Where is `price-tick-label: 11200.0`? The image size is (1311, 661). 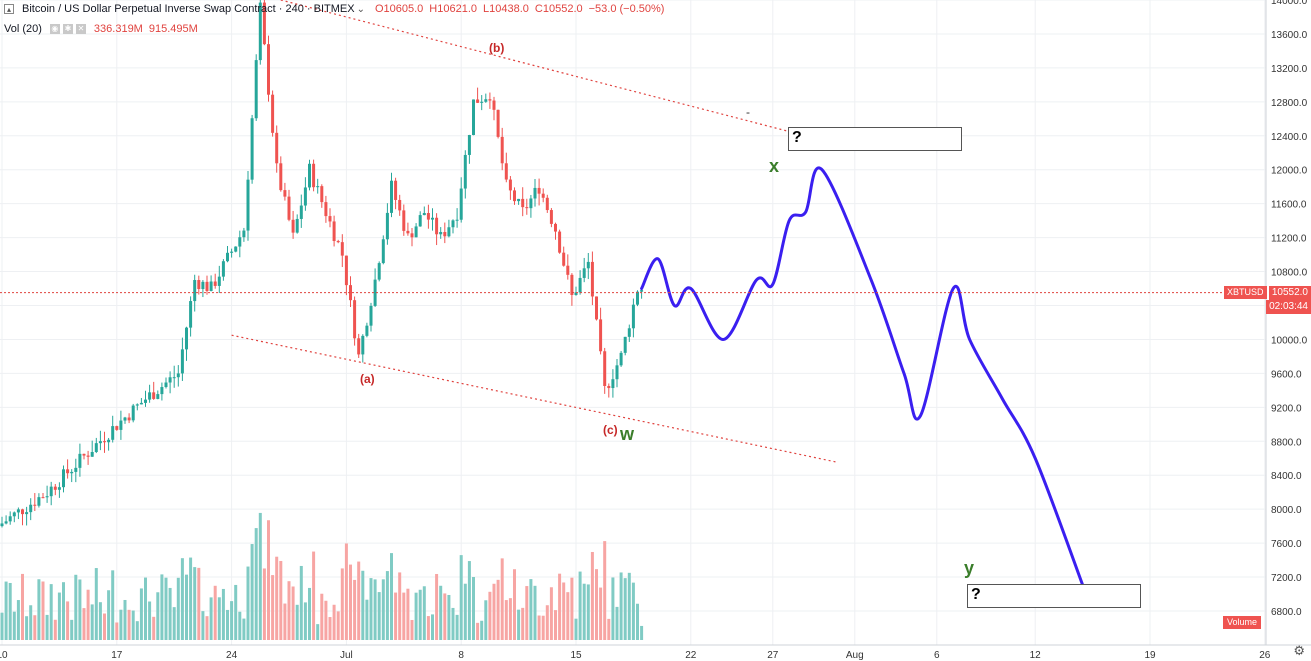 price-tick-label: 11200.0 is located at coordinates (1289, 239).